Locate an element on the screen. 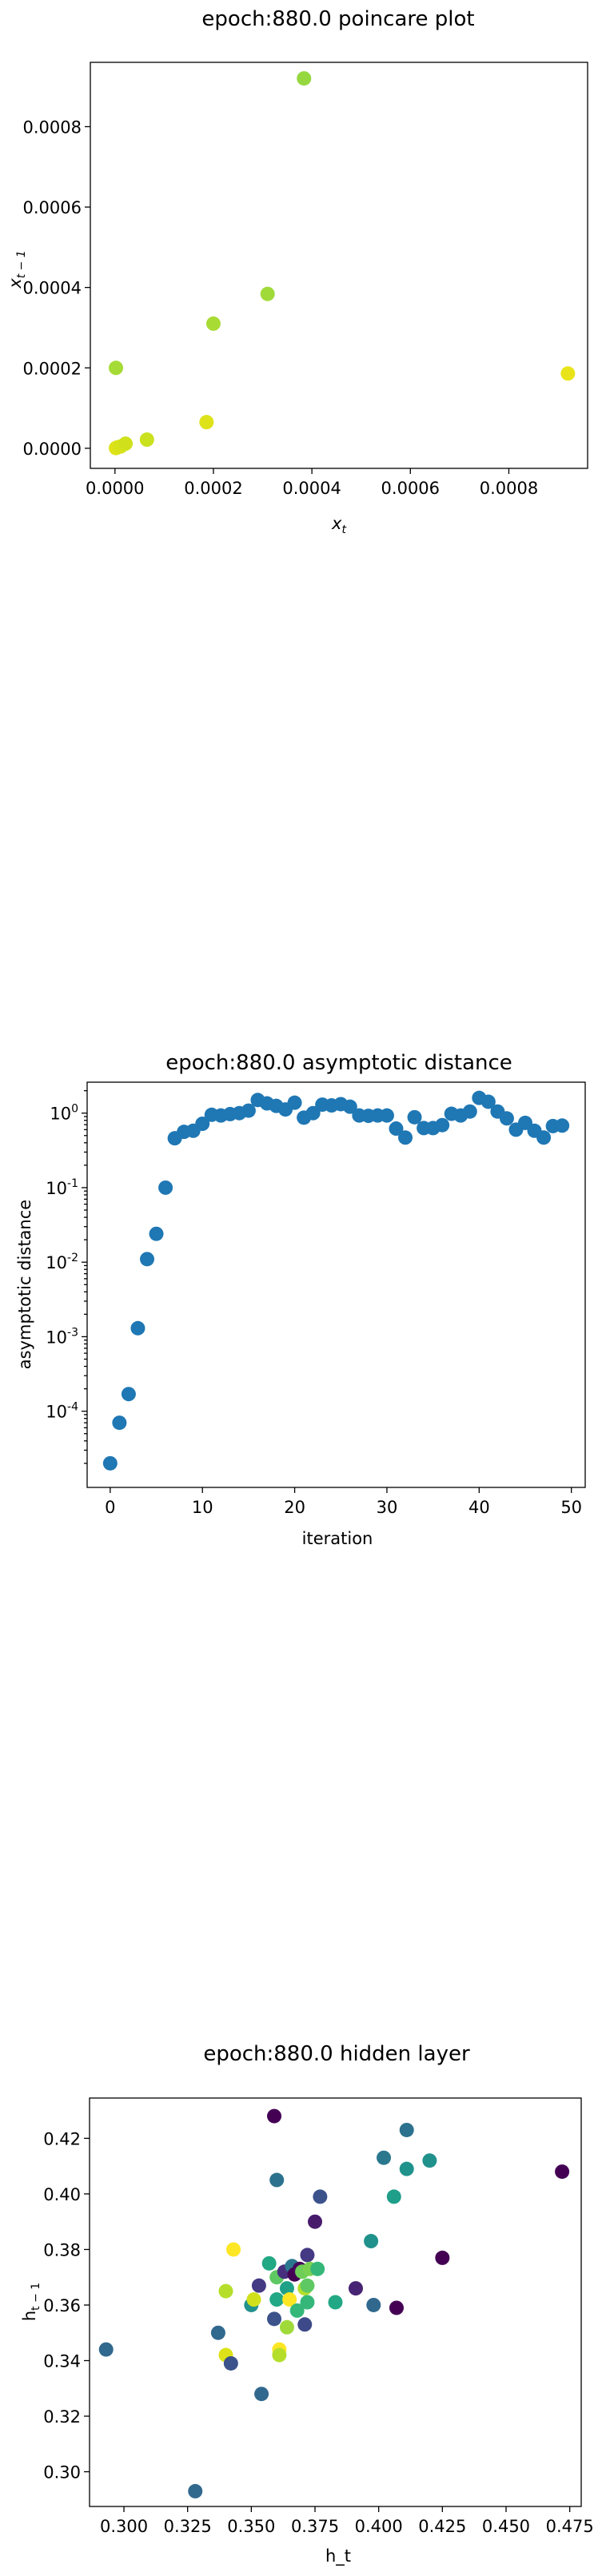  tick-label: 10⁻² is located at coordinates (62, 1262).